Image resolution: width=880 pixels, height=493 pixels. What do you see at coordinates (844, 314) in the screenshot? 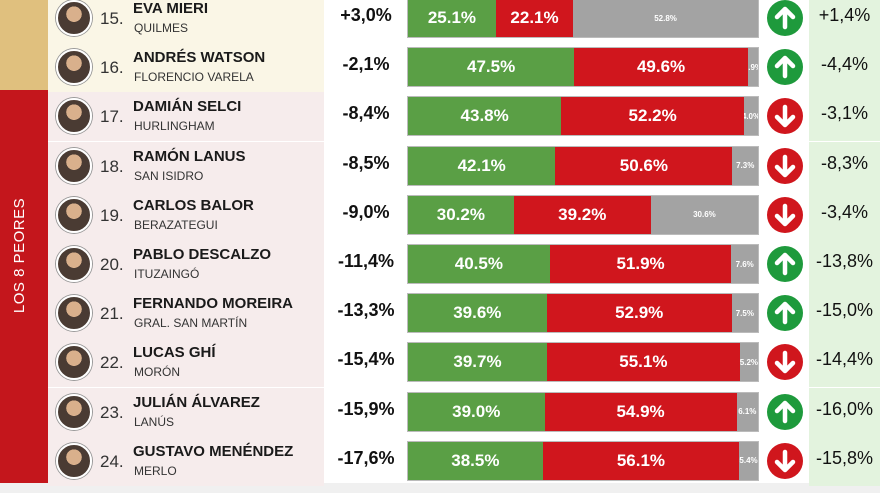
I see `trend-cell: -15,0%` at bounding box center [844, 314].